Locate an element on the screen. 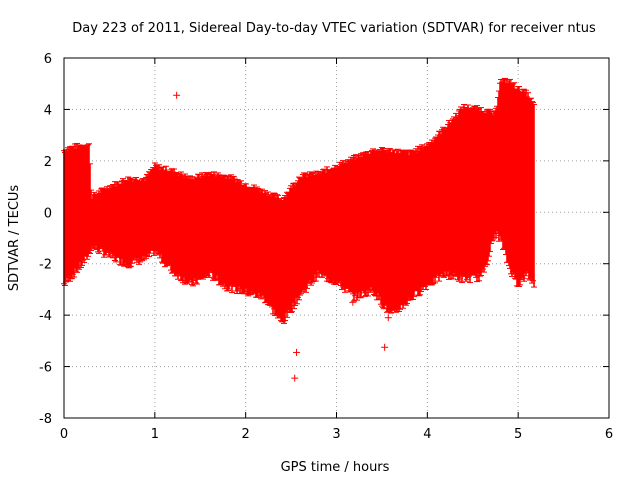  y-tick-label: -8 is located at coordinates (45, 419).